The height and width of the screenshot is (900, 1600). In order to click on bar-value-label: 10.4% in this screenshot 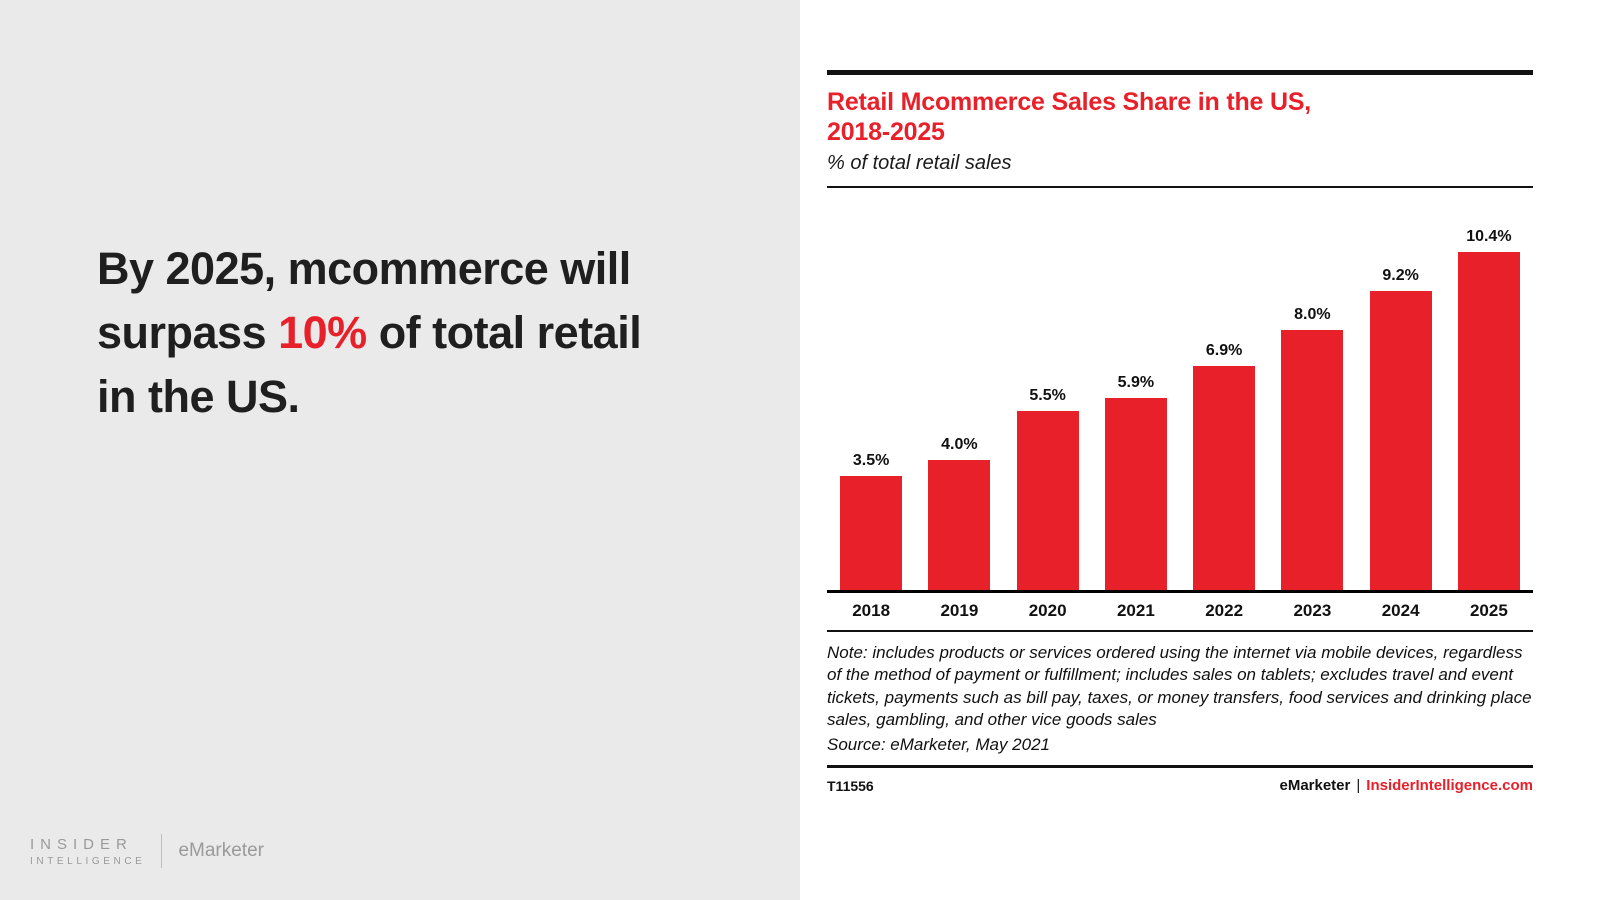, I will do `click(1489, 236)`.